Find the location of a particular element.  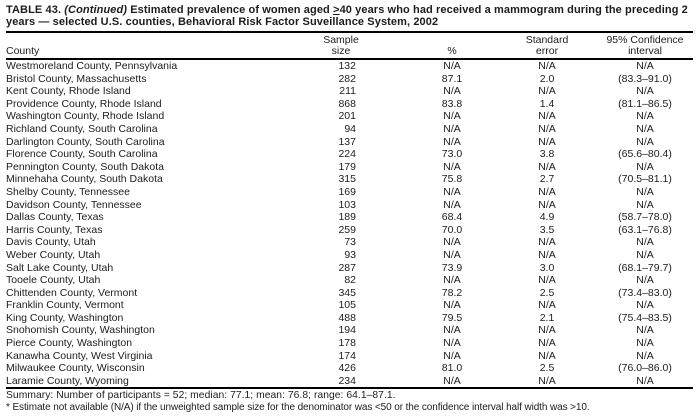

cell-sample-size: 169 is located at coordinates (347, 191).